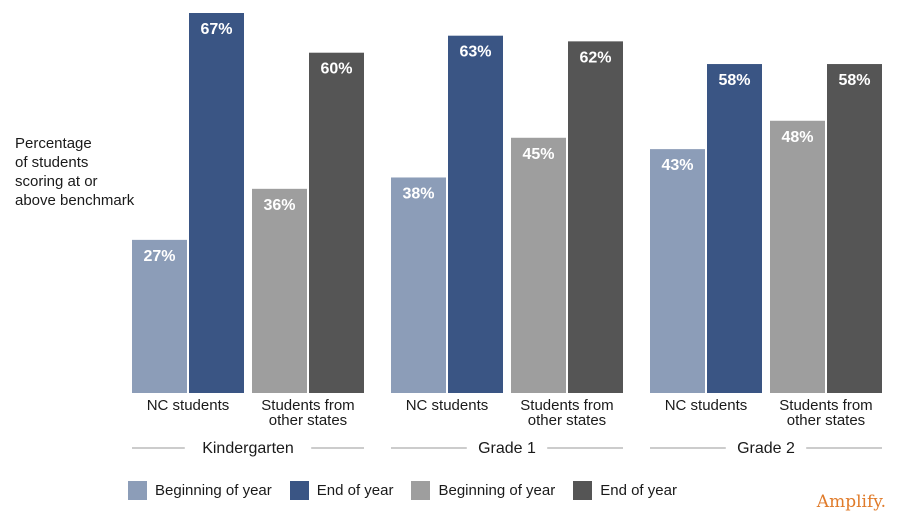 This screenshot has height=524, width=900. Describe the element at coordinates (418, 193) in the screenshot. I see `data-label: 38%` at that location.